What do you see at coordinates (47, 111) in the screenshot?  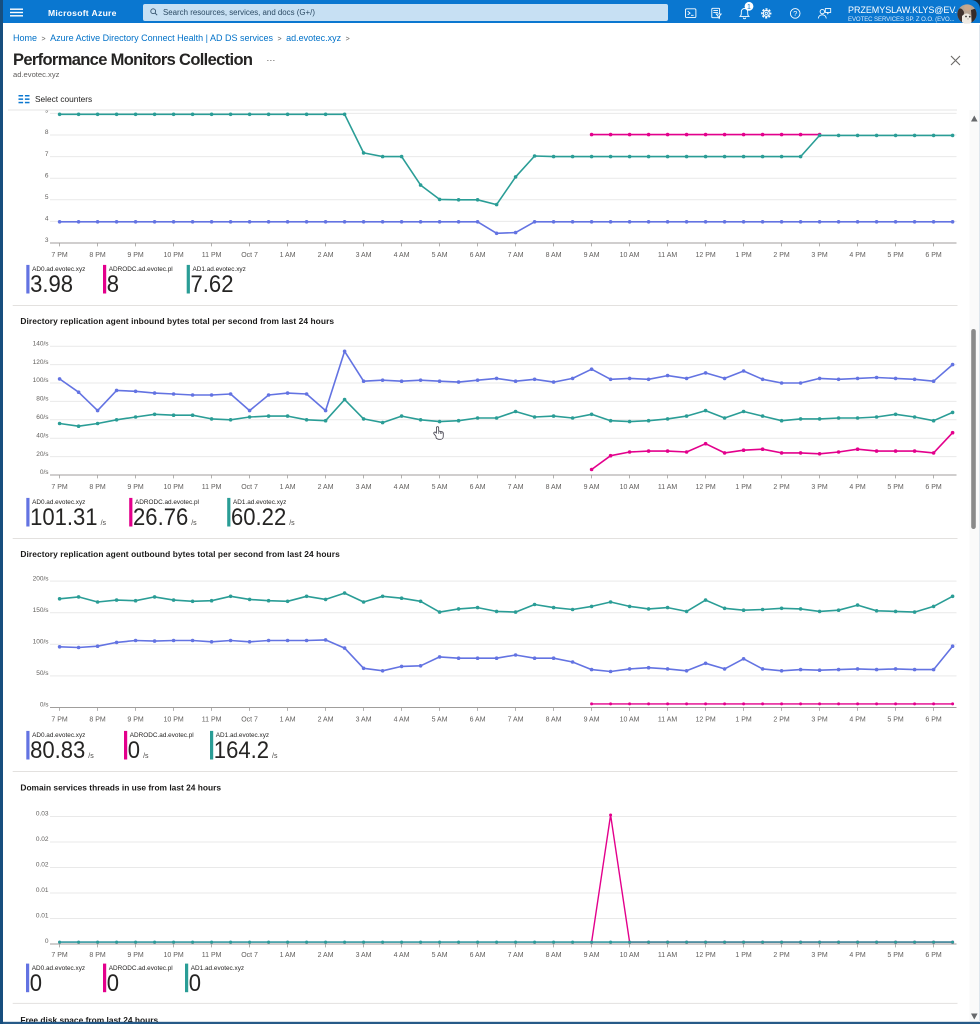 I see `svg-text: 9` at bounding box center [47, 111].